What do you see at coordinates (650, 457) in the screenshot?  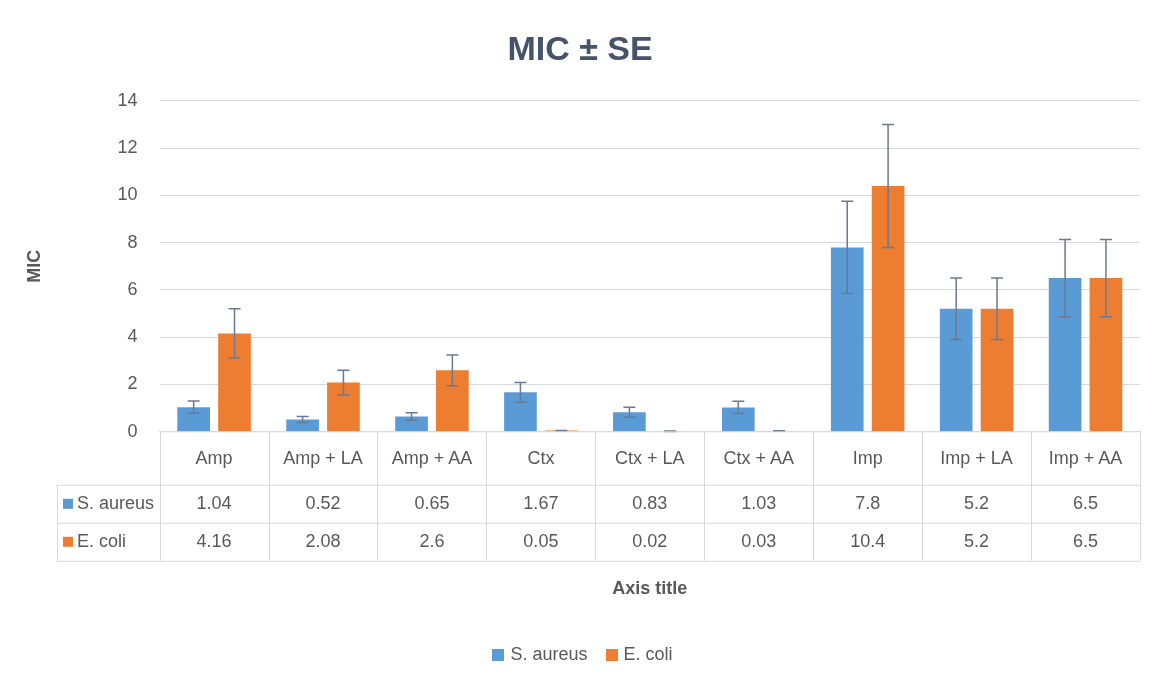 I see `x-tick-label: Ctx + LA` at bounding box center [650, 457].